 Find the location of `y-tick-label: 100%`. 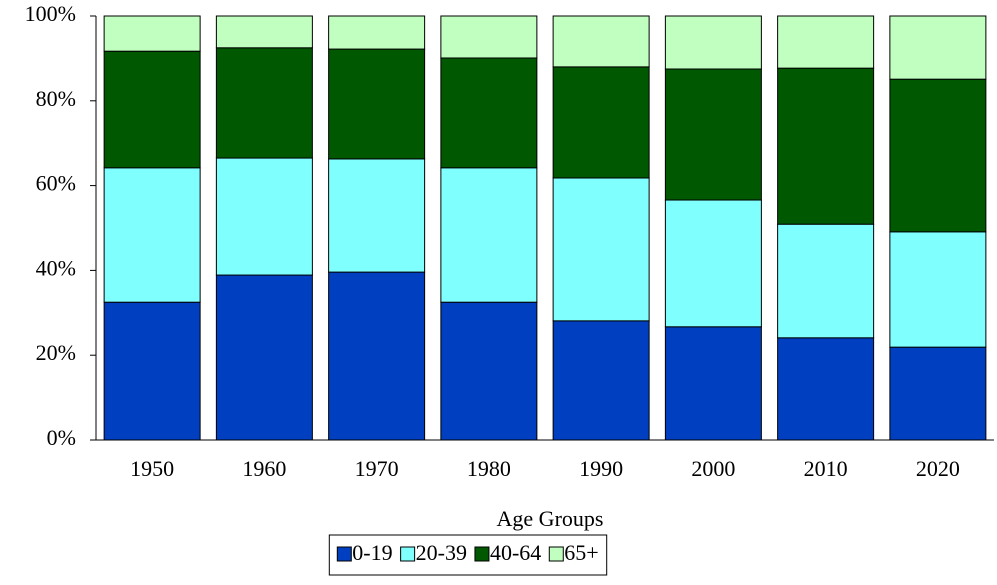

y-tick-label: 100% is located at coordinates (50, 13).